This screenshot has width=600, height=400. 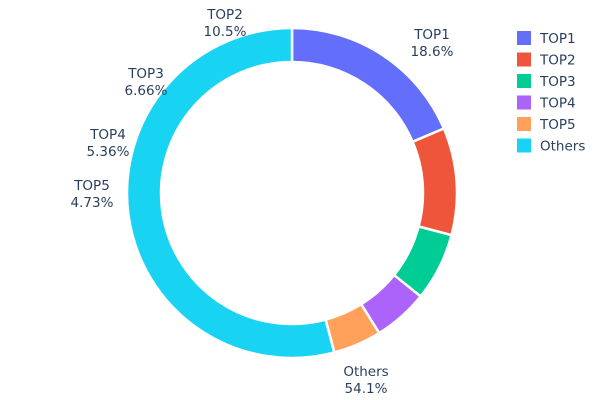 What do you see at coordinates (431, 35) in the screenshot?
I see `slice-label-top1-name: TOP1` at bounding box center [431, 35].